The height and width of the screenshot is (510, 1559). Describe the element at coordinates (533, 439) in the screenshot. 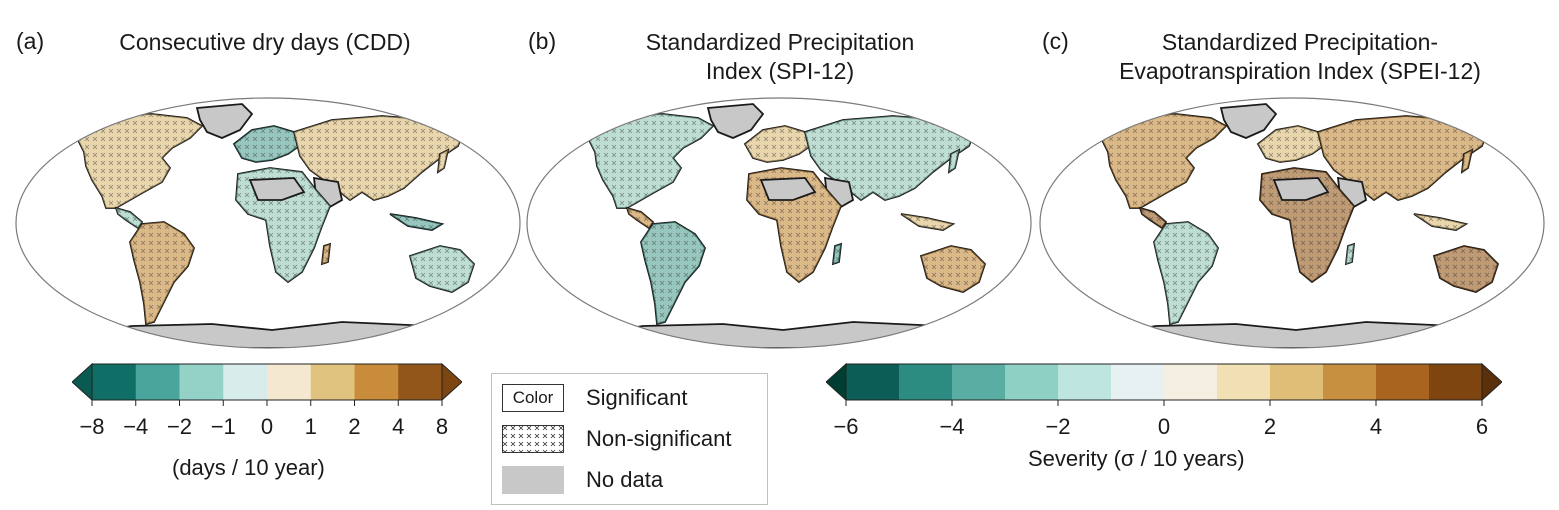

I see `legend-swatch-hatch` at that location.